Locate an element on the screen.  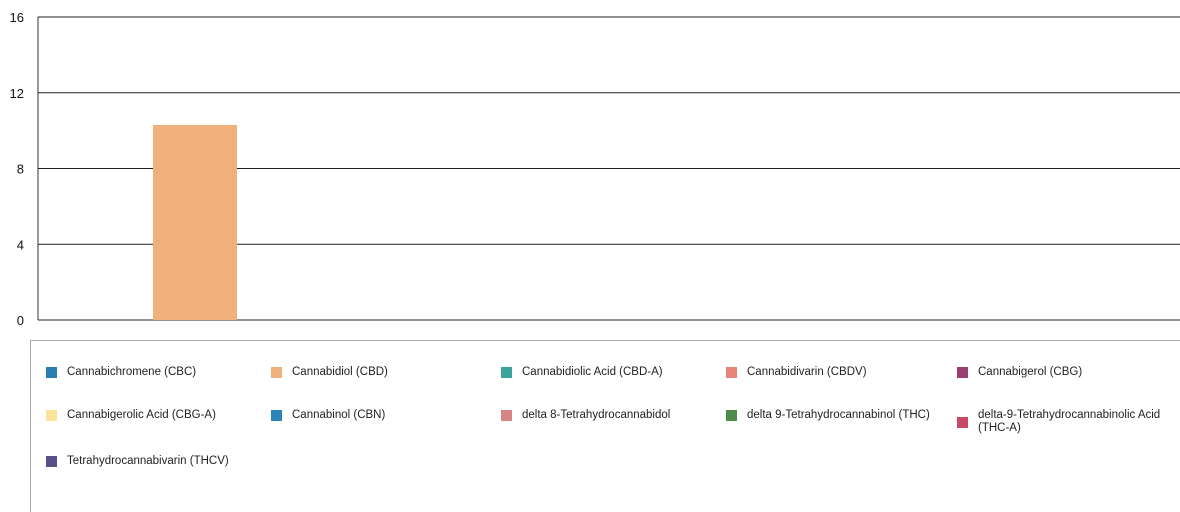
legend-item: Cannabidiolic Acid (CBD-A) is located at coordinates (606, 372).